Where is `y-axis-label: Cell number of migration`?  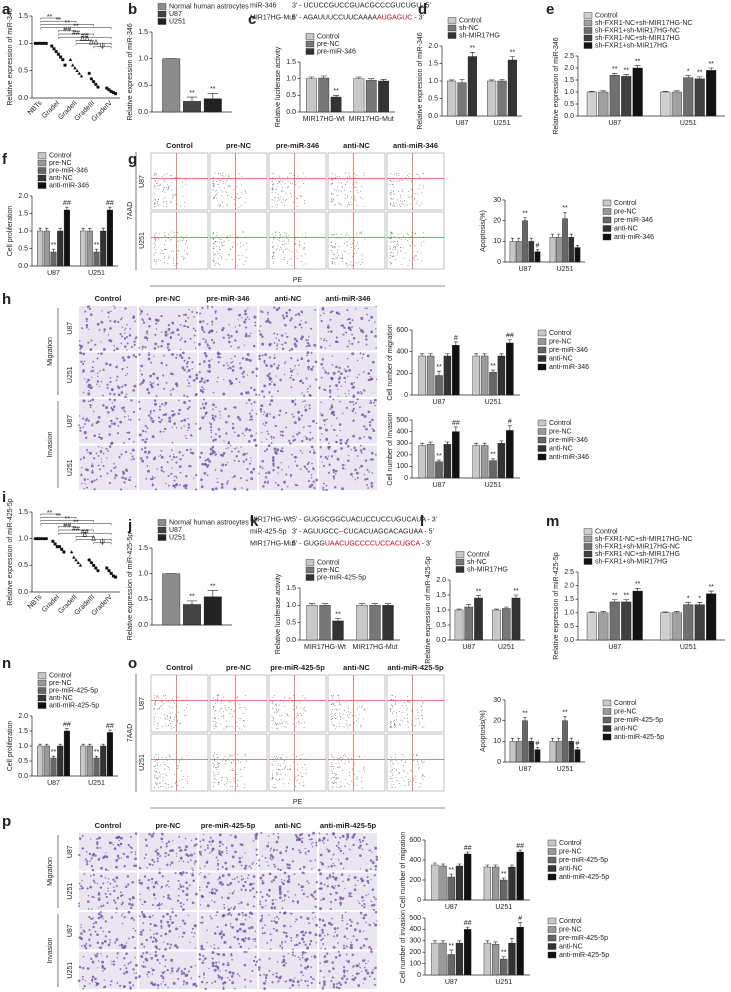
y-axis-label: Cell number of migration is located at coordinates (390, 362).